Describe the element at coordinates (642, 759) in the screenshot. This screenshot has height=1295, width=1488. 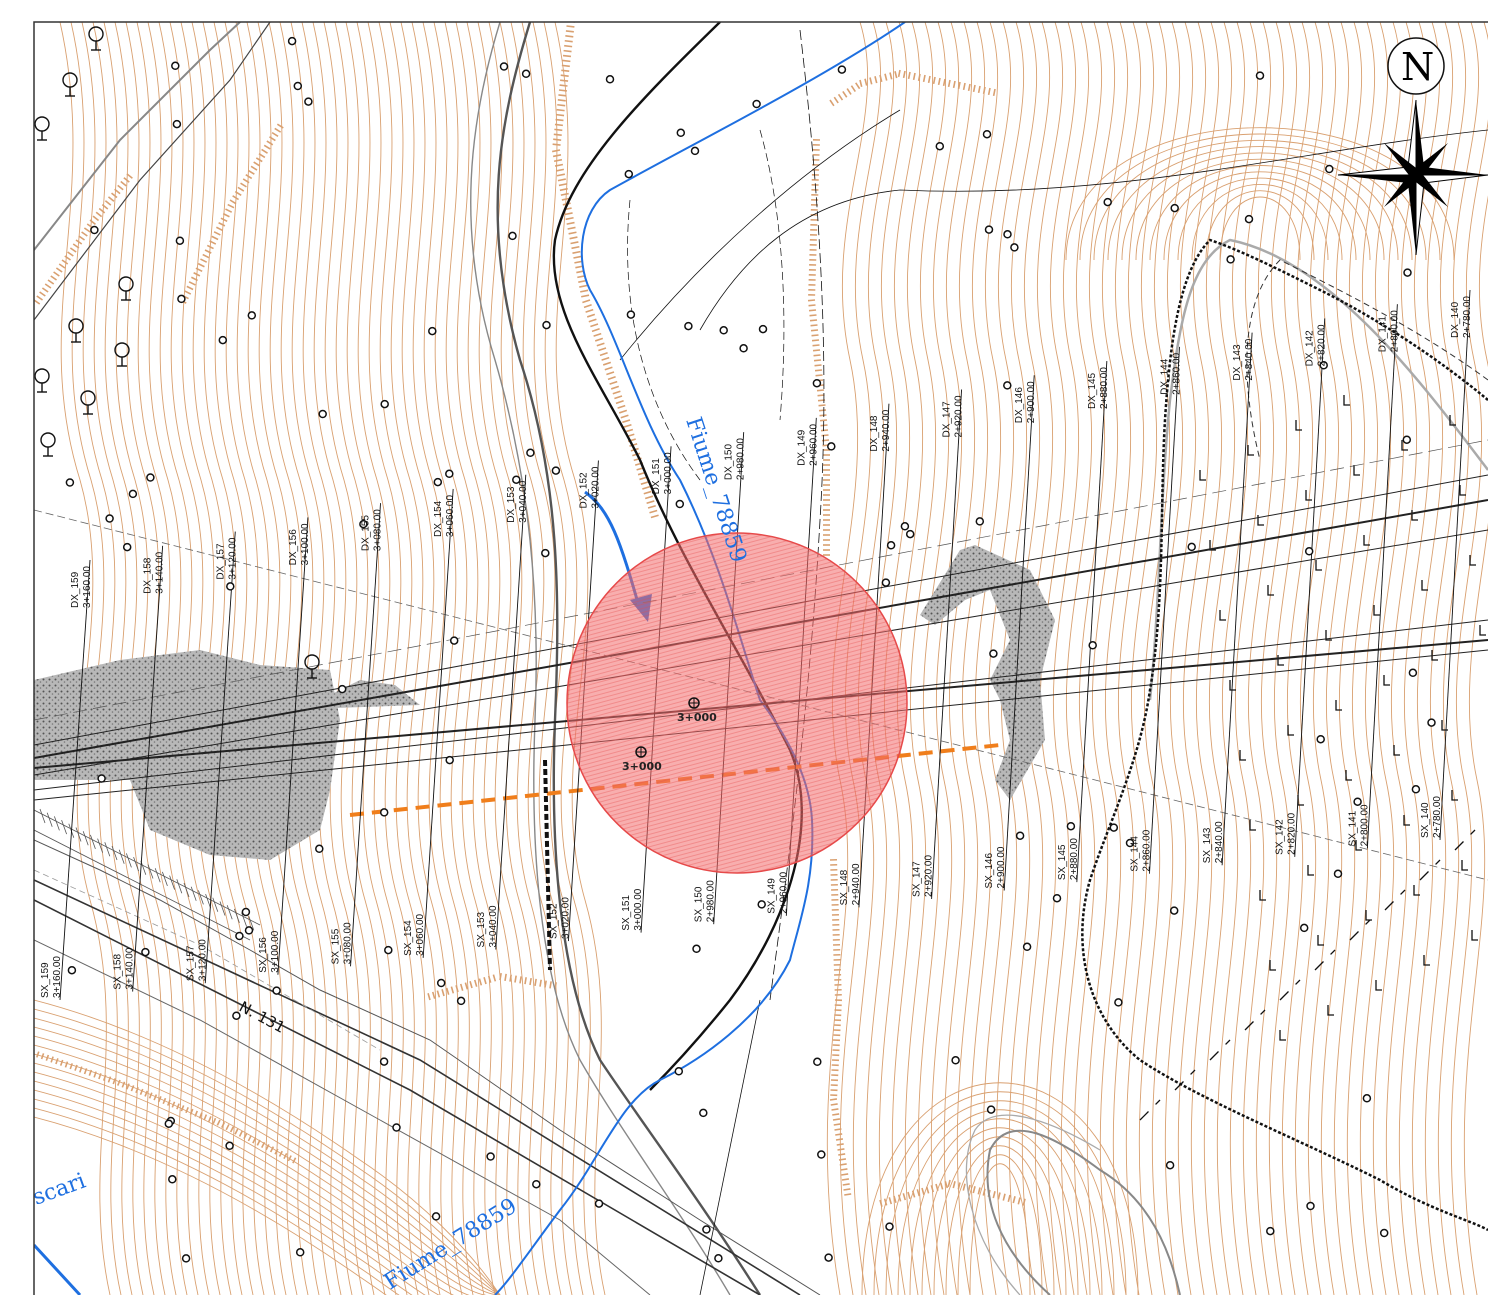
I see `chainage-marker-sx: 3+000` at that location.